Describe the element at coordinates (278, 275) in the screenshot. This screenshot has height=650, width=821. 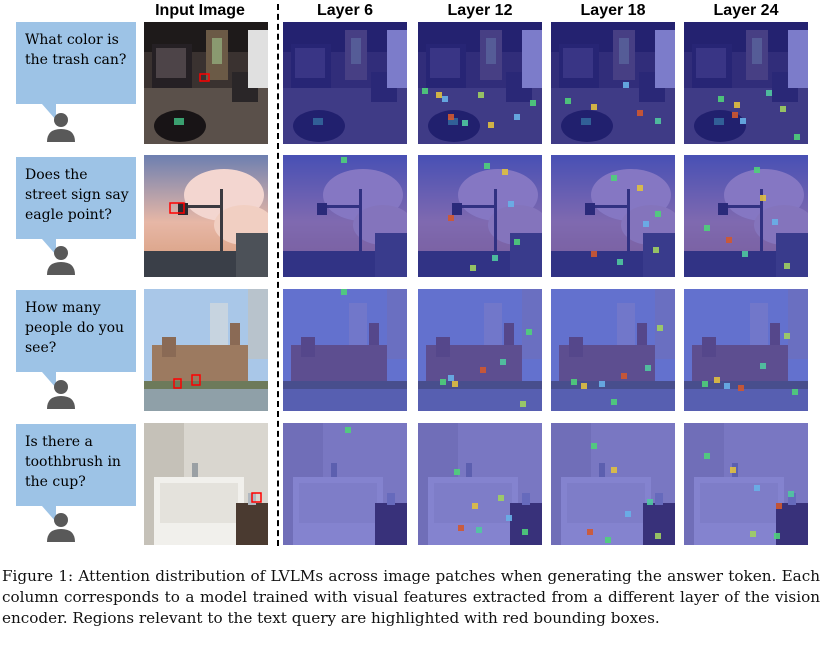
I see `input-divider-line` at that location.